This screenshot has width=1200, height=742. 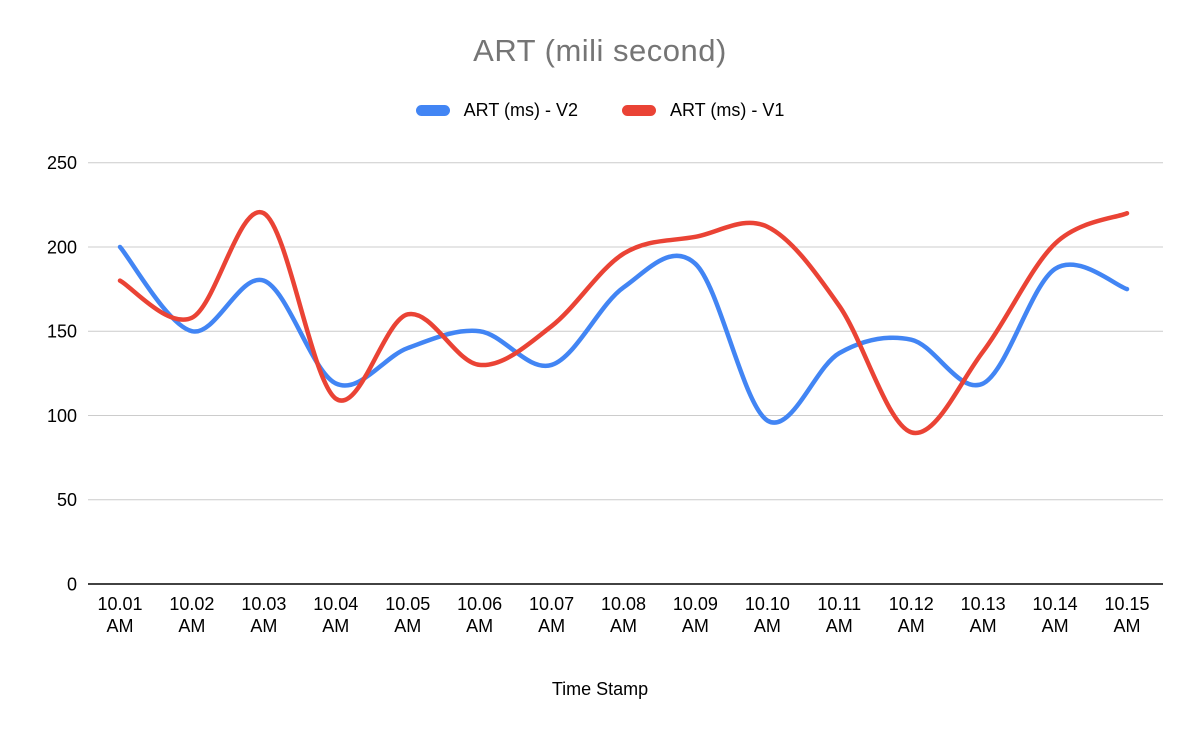 What do you see at coordinates (72, 585) in the screenshot?
I see `y-tick-label: 0` at bounding box center [72, 585].